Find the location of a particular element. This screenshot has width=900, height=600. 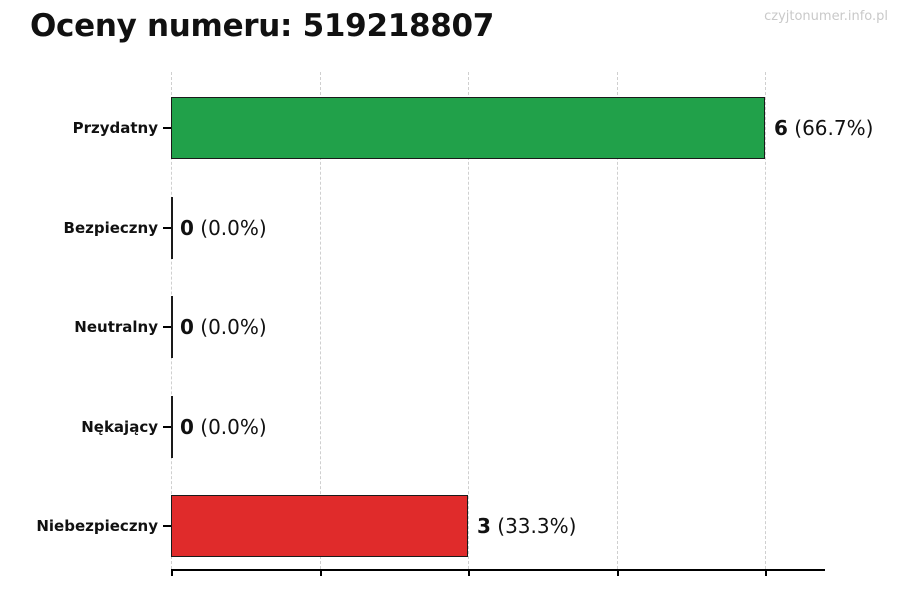

bar-value-percent: (33.3%) is located at coordinates (533, 526).